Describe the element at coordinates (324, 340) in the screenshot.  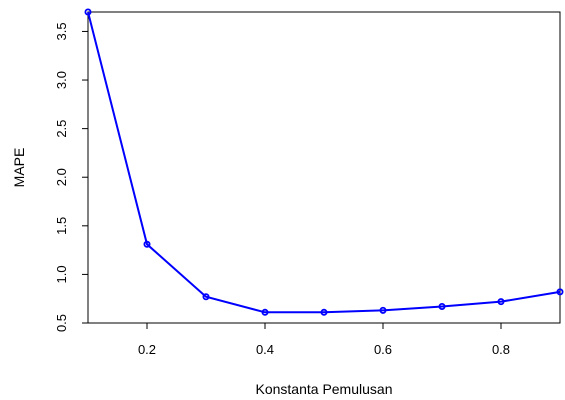
I see `x-axis-ticks: 0.2 0.4 0.6 0.8` at that location.